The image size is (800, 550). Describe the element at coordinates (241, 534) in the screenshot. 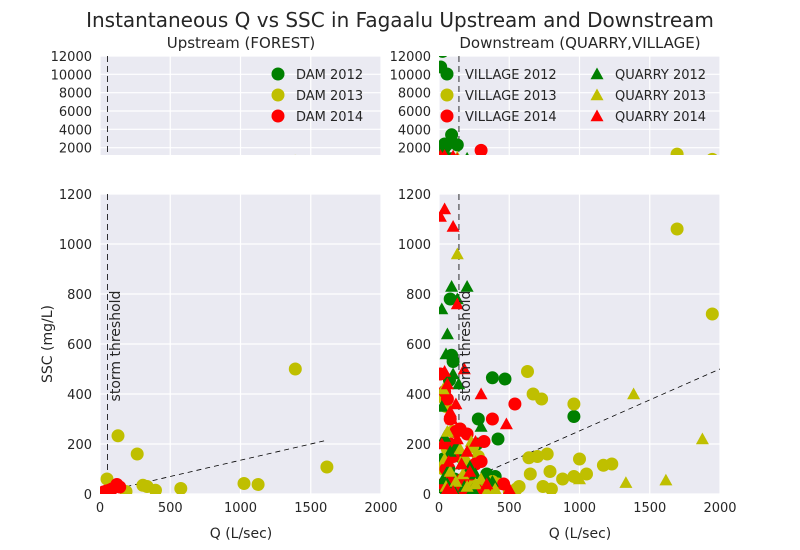

I see `x-axis-label-upstream: Q (L/sec)` at that location.